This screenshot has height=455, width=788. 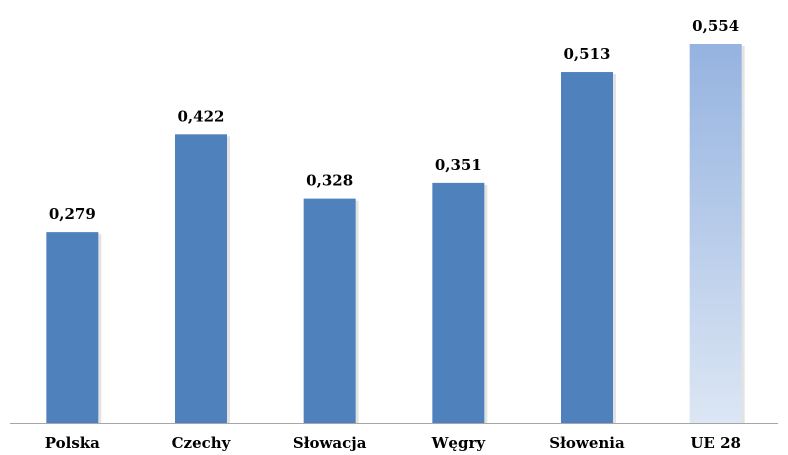 What do you see at coordinates (459, 443) in the screenshot?
I see `x-tick-label-we-gry: Węgry` at bounding box center [459, 443].